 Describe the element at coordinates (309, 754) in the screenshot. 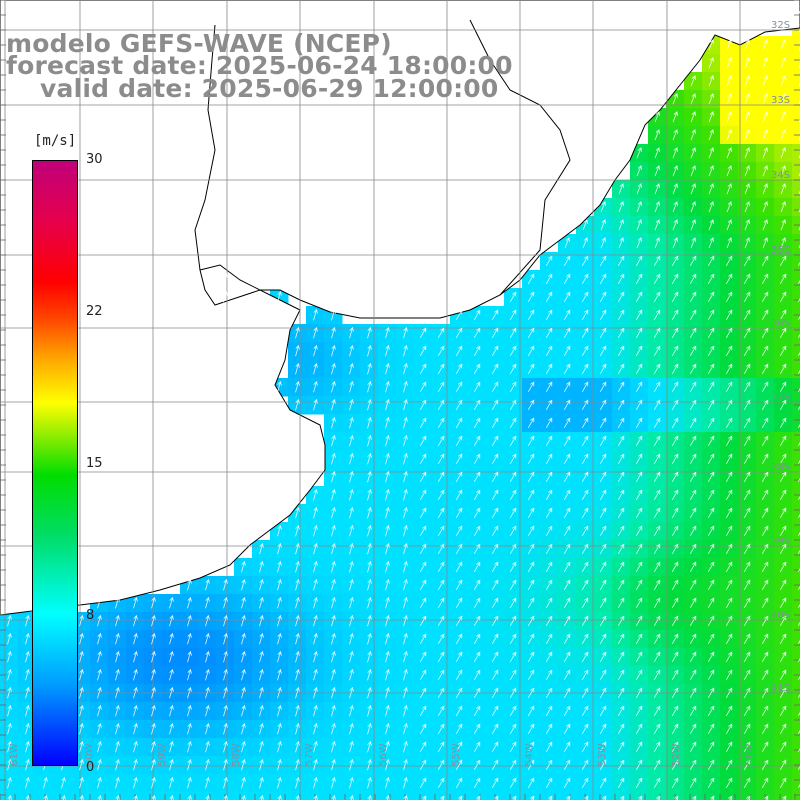

I see `longitude-label: 57W` at that location.